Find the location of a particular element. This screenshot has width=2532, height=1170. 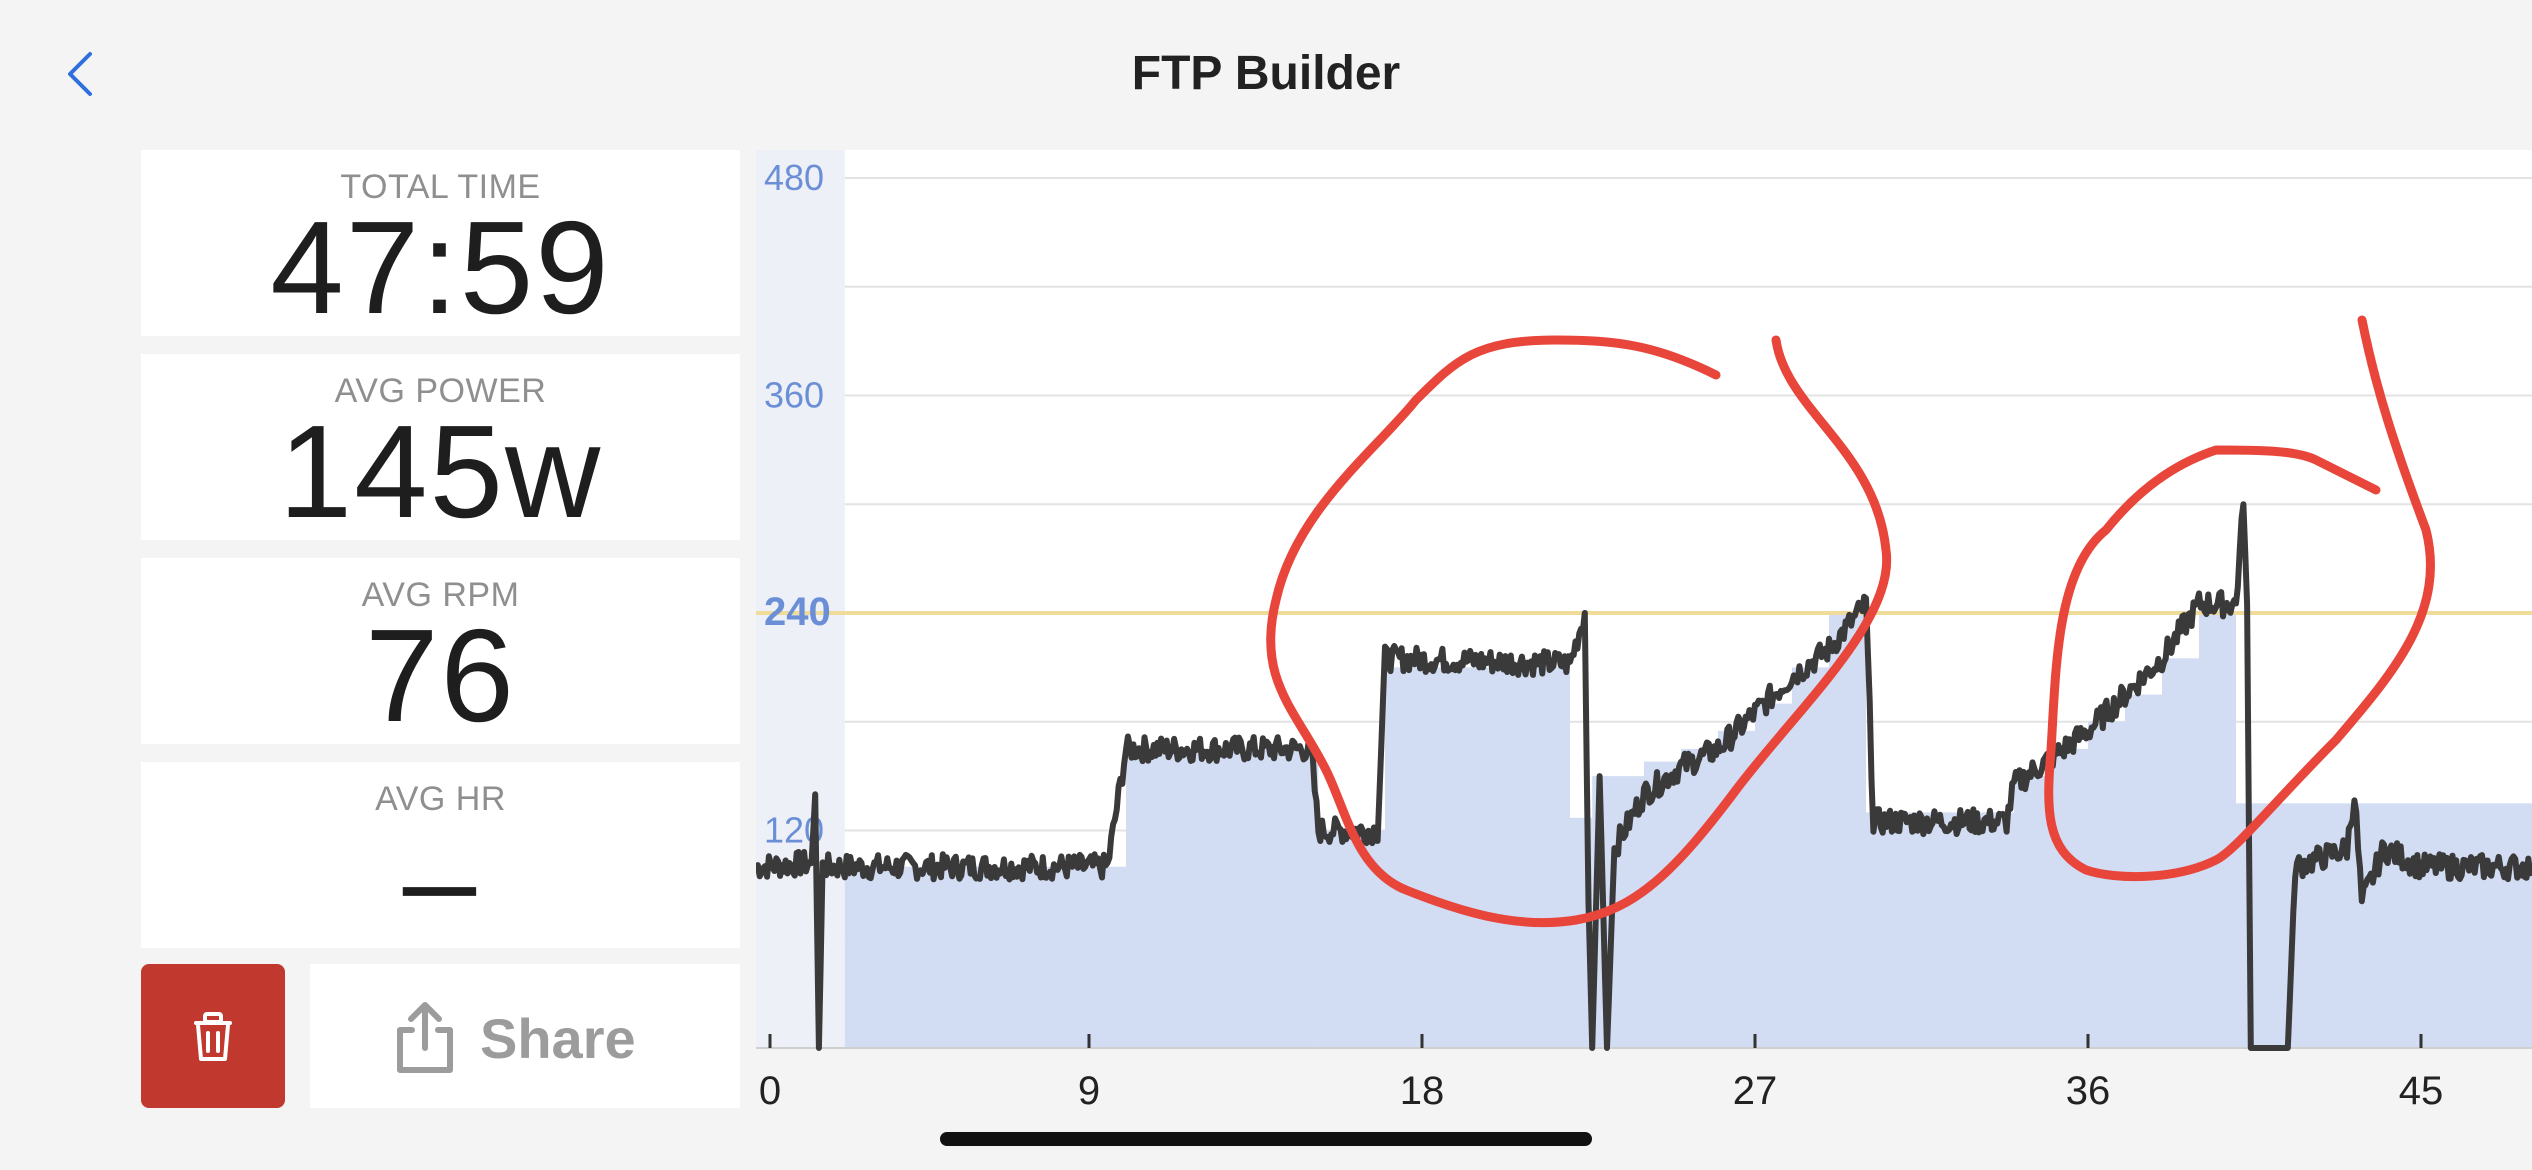

trash-icon is located at coordinates (213, 1036).